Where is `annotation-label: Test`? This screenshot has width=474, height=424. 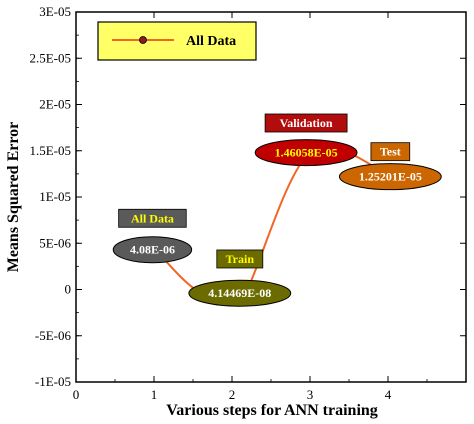 annotation-label: Test is located at coordinates (390, 152).